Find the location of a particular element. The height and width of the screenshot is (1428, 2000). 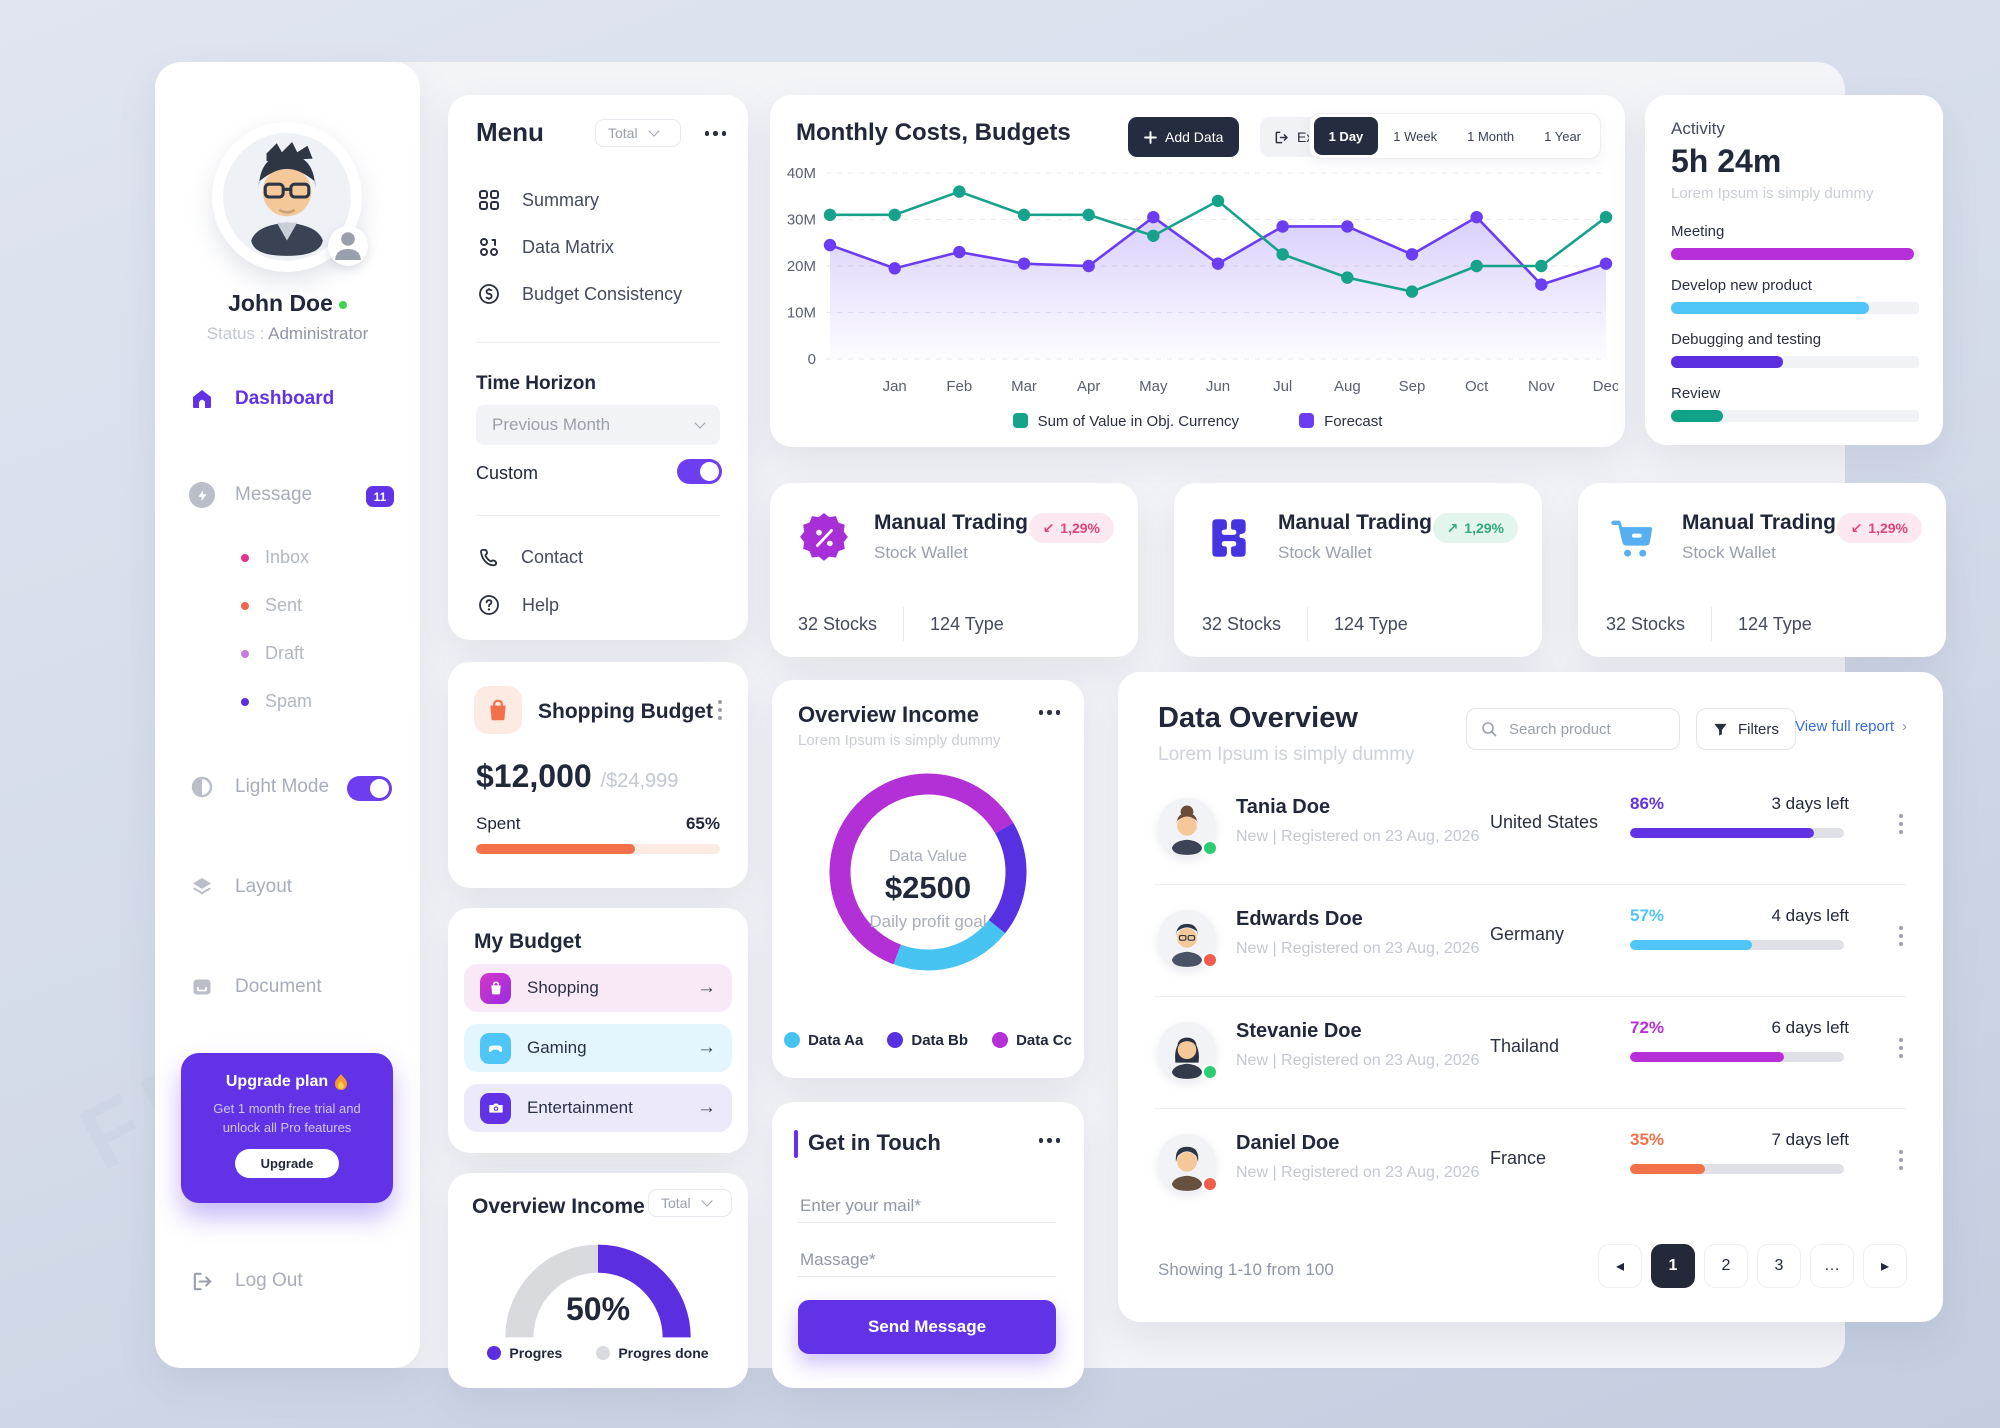

page-2-button: 2 is located at coordinates (1726, 1266).